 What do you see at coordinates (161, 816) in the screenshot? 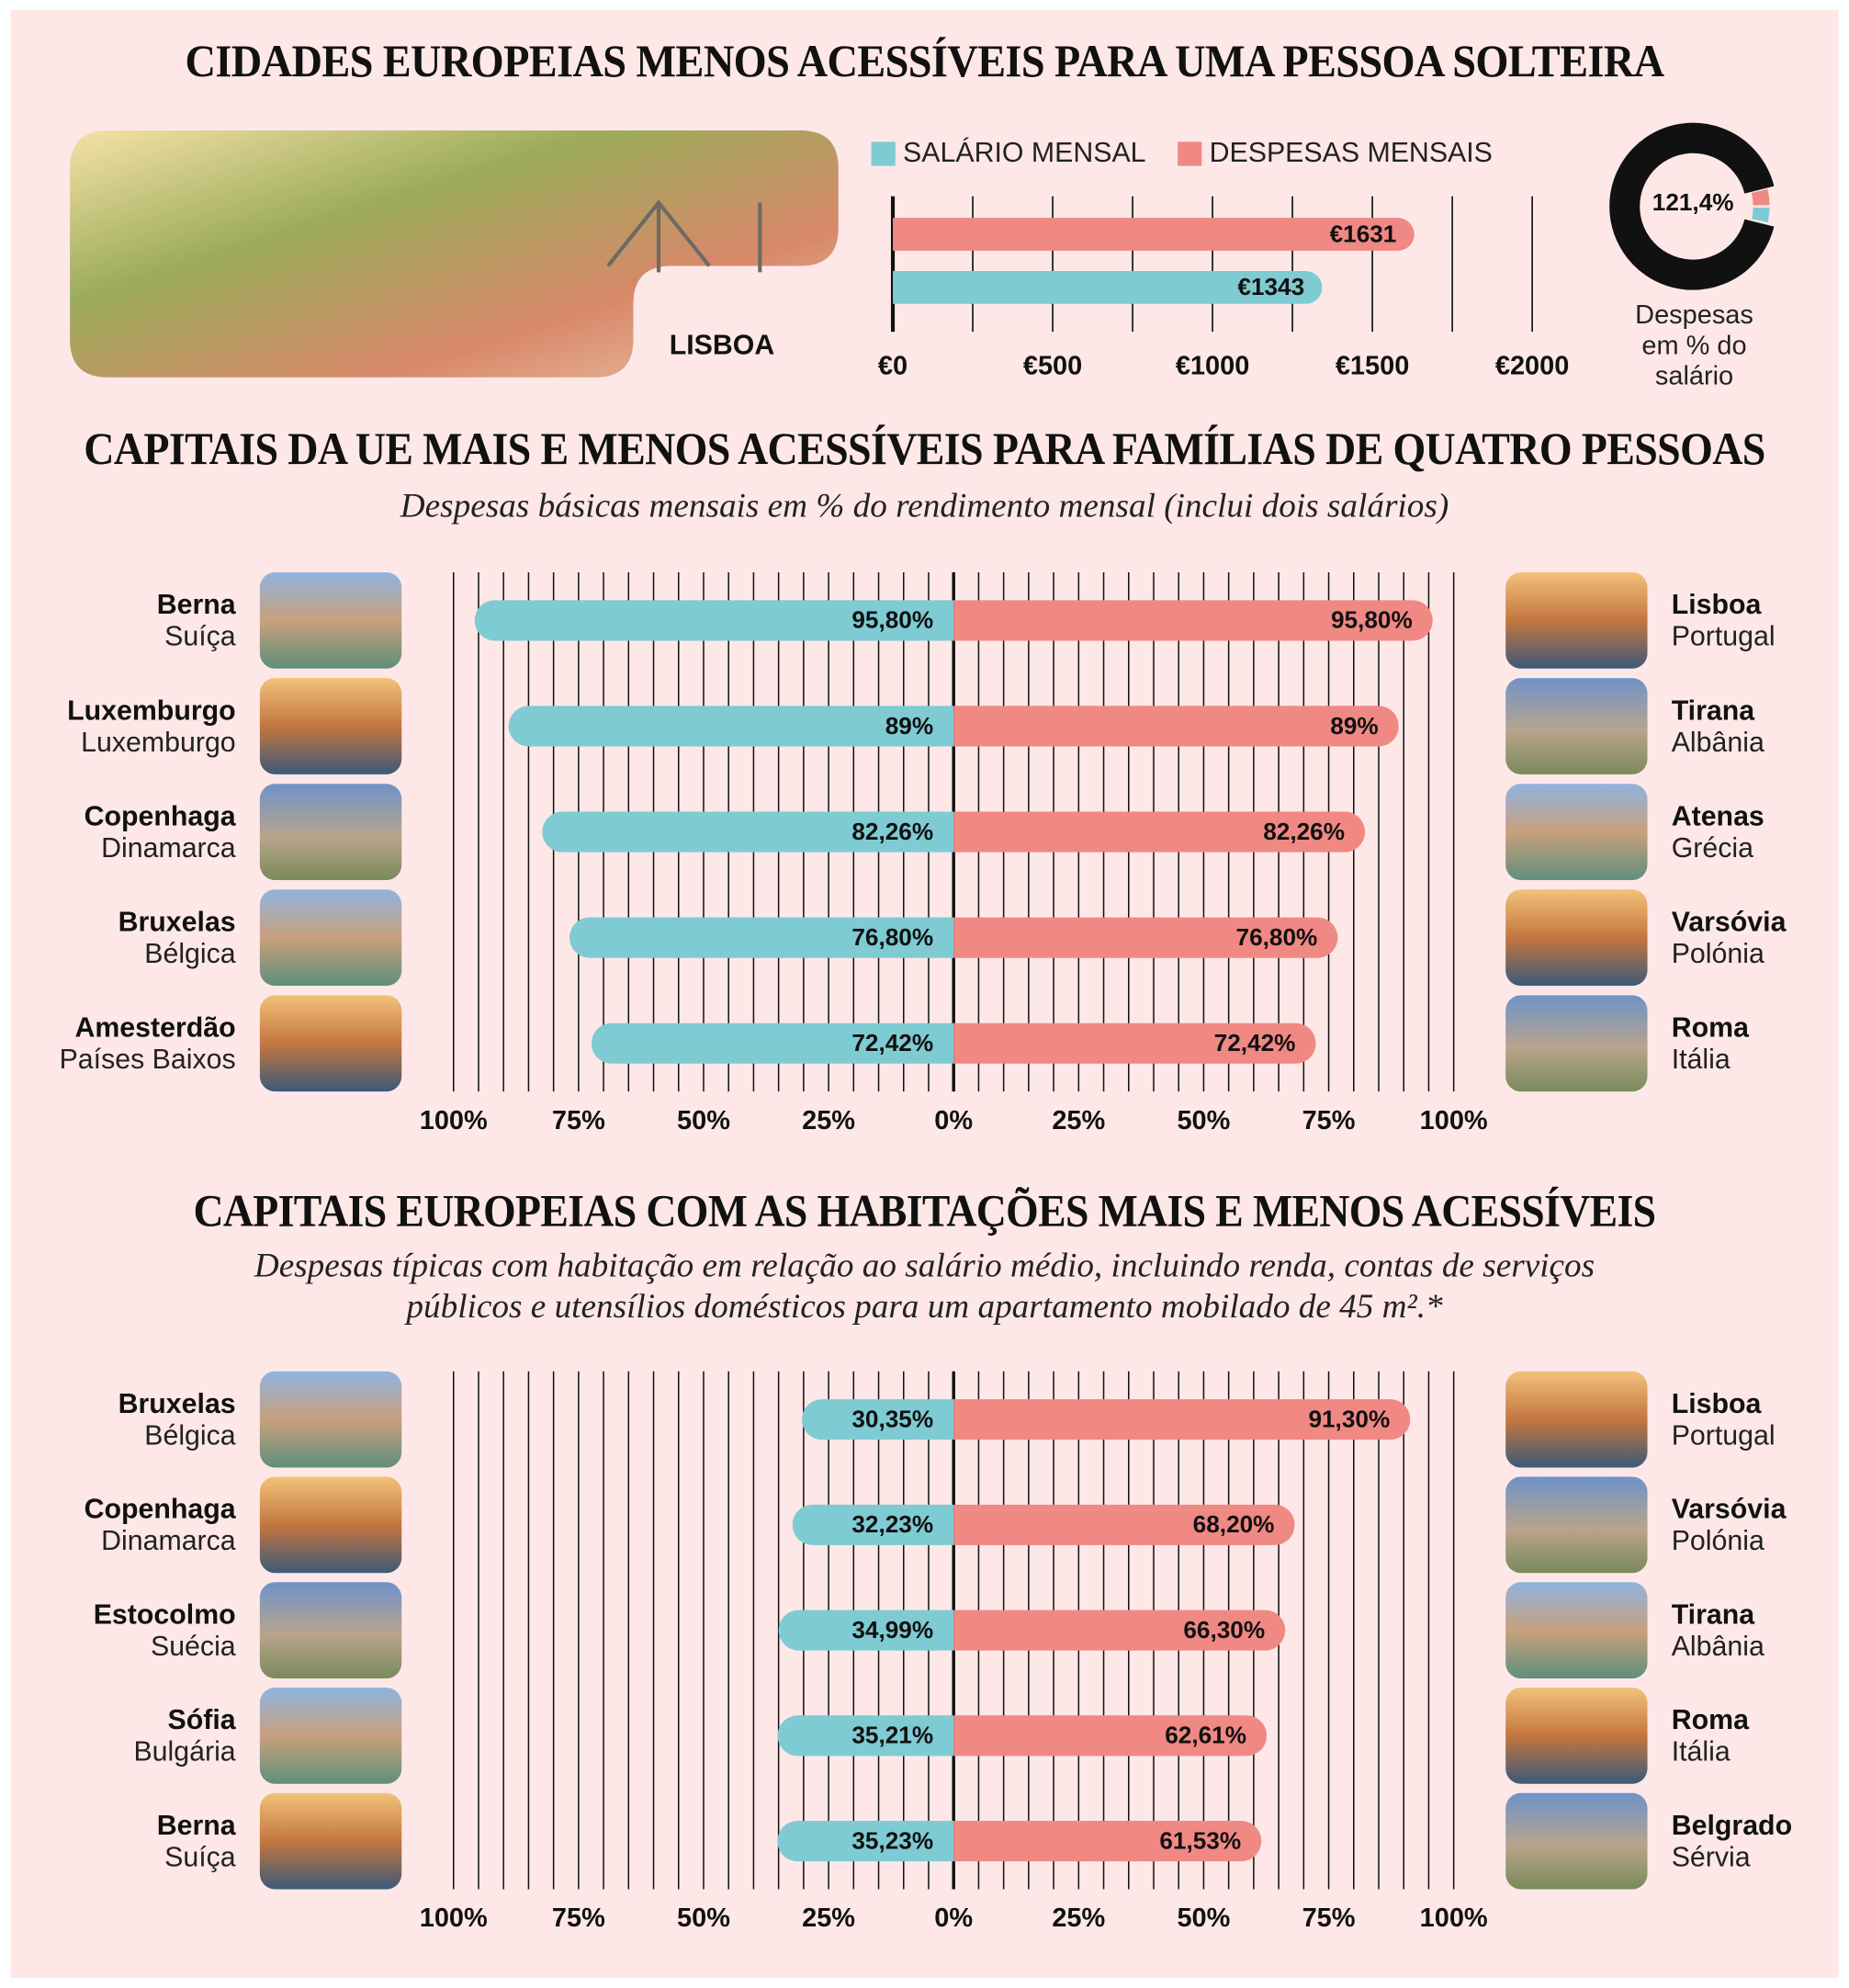
I see `city-name: Copenhaga` at bounding box center [161, 816].